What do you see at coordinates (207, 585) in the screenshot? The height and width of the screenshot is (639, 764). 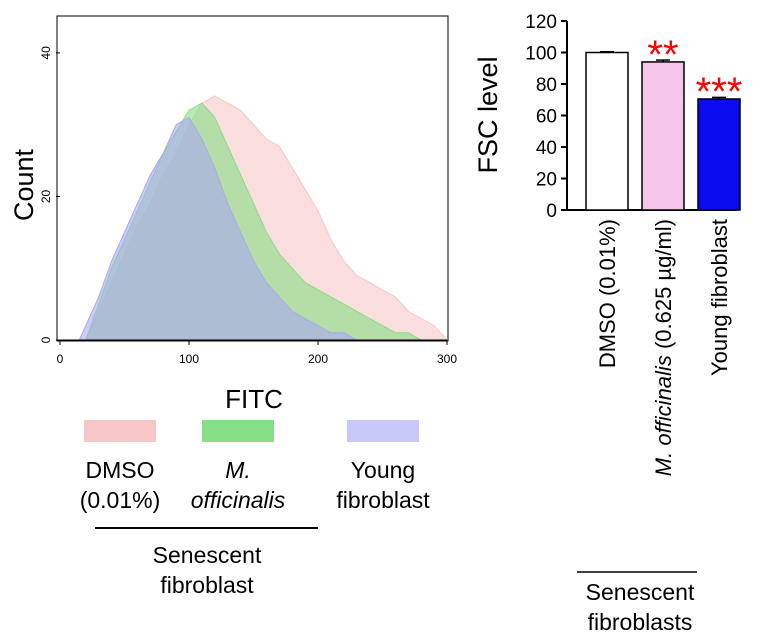 I see `legend-group-label: fibroblast` at bounding box center [207, 585].